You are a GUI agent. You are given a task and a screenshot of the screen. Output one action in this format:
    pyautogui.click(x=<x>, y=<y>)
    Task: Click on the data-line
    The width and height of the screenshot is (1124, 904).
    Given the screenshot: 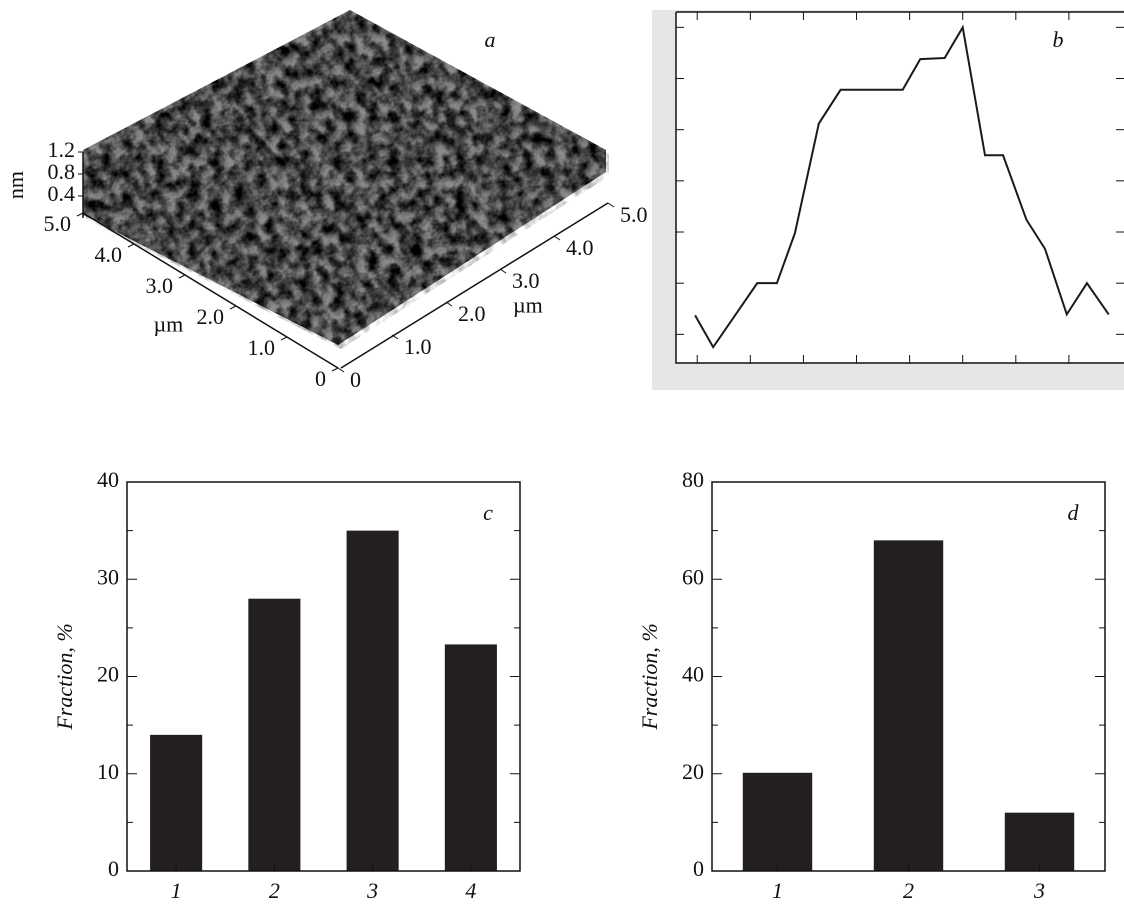 What is the action you would take?
    pyautogui.click(x=902, y=187)
    